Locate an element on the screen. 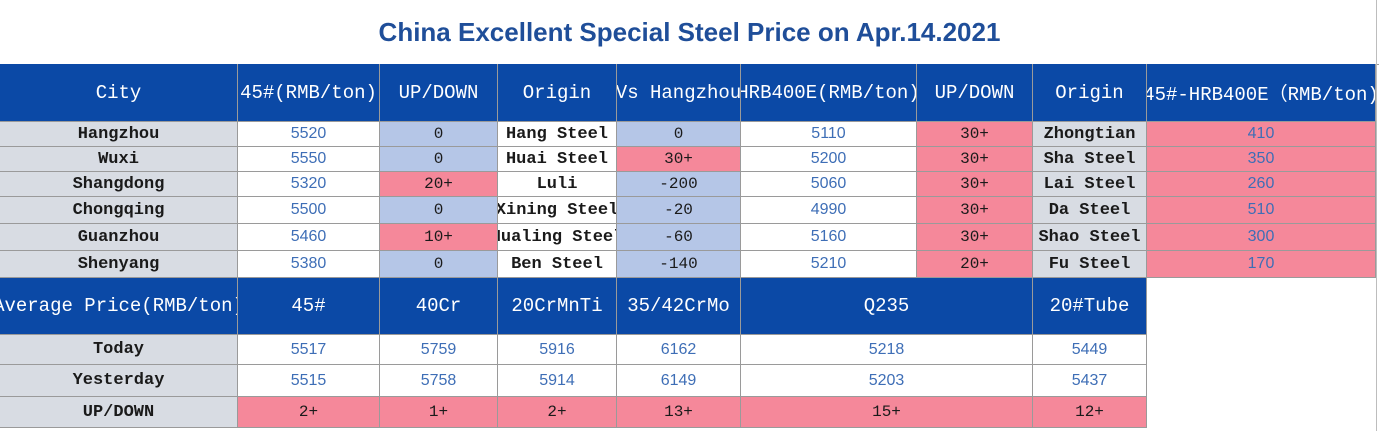  header-vs-hangzhou: Vs Hangzhou is located at coordinates (679, 93).